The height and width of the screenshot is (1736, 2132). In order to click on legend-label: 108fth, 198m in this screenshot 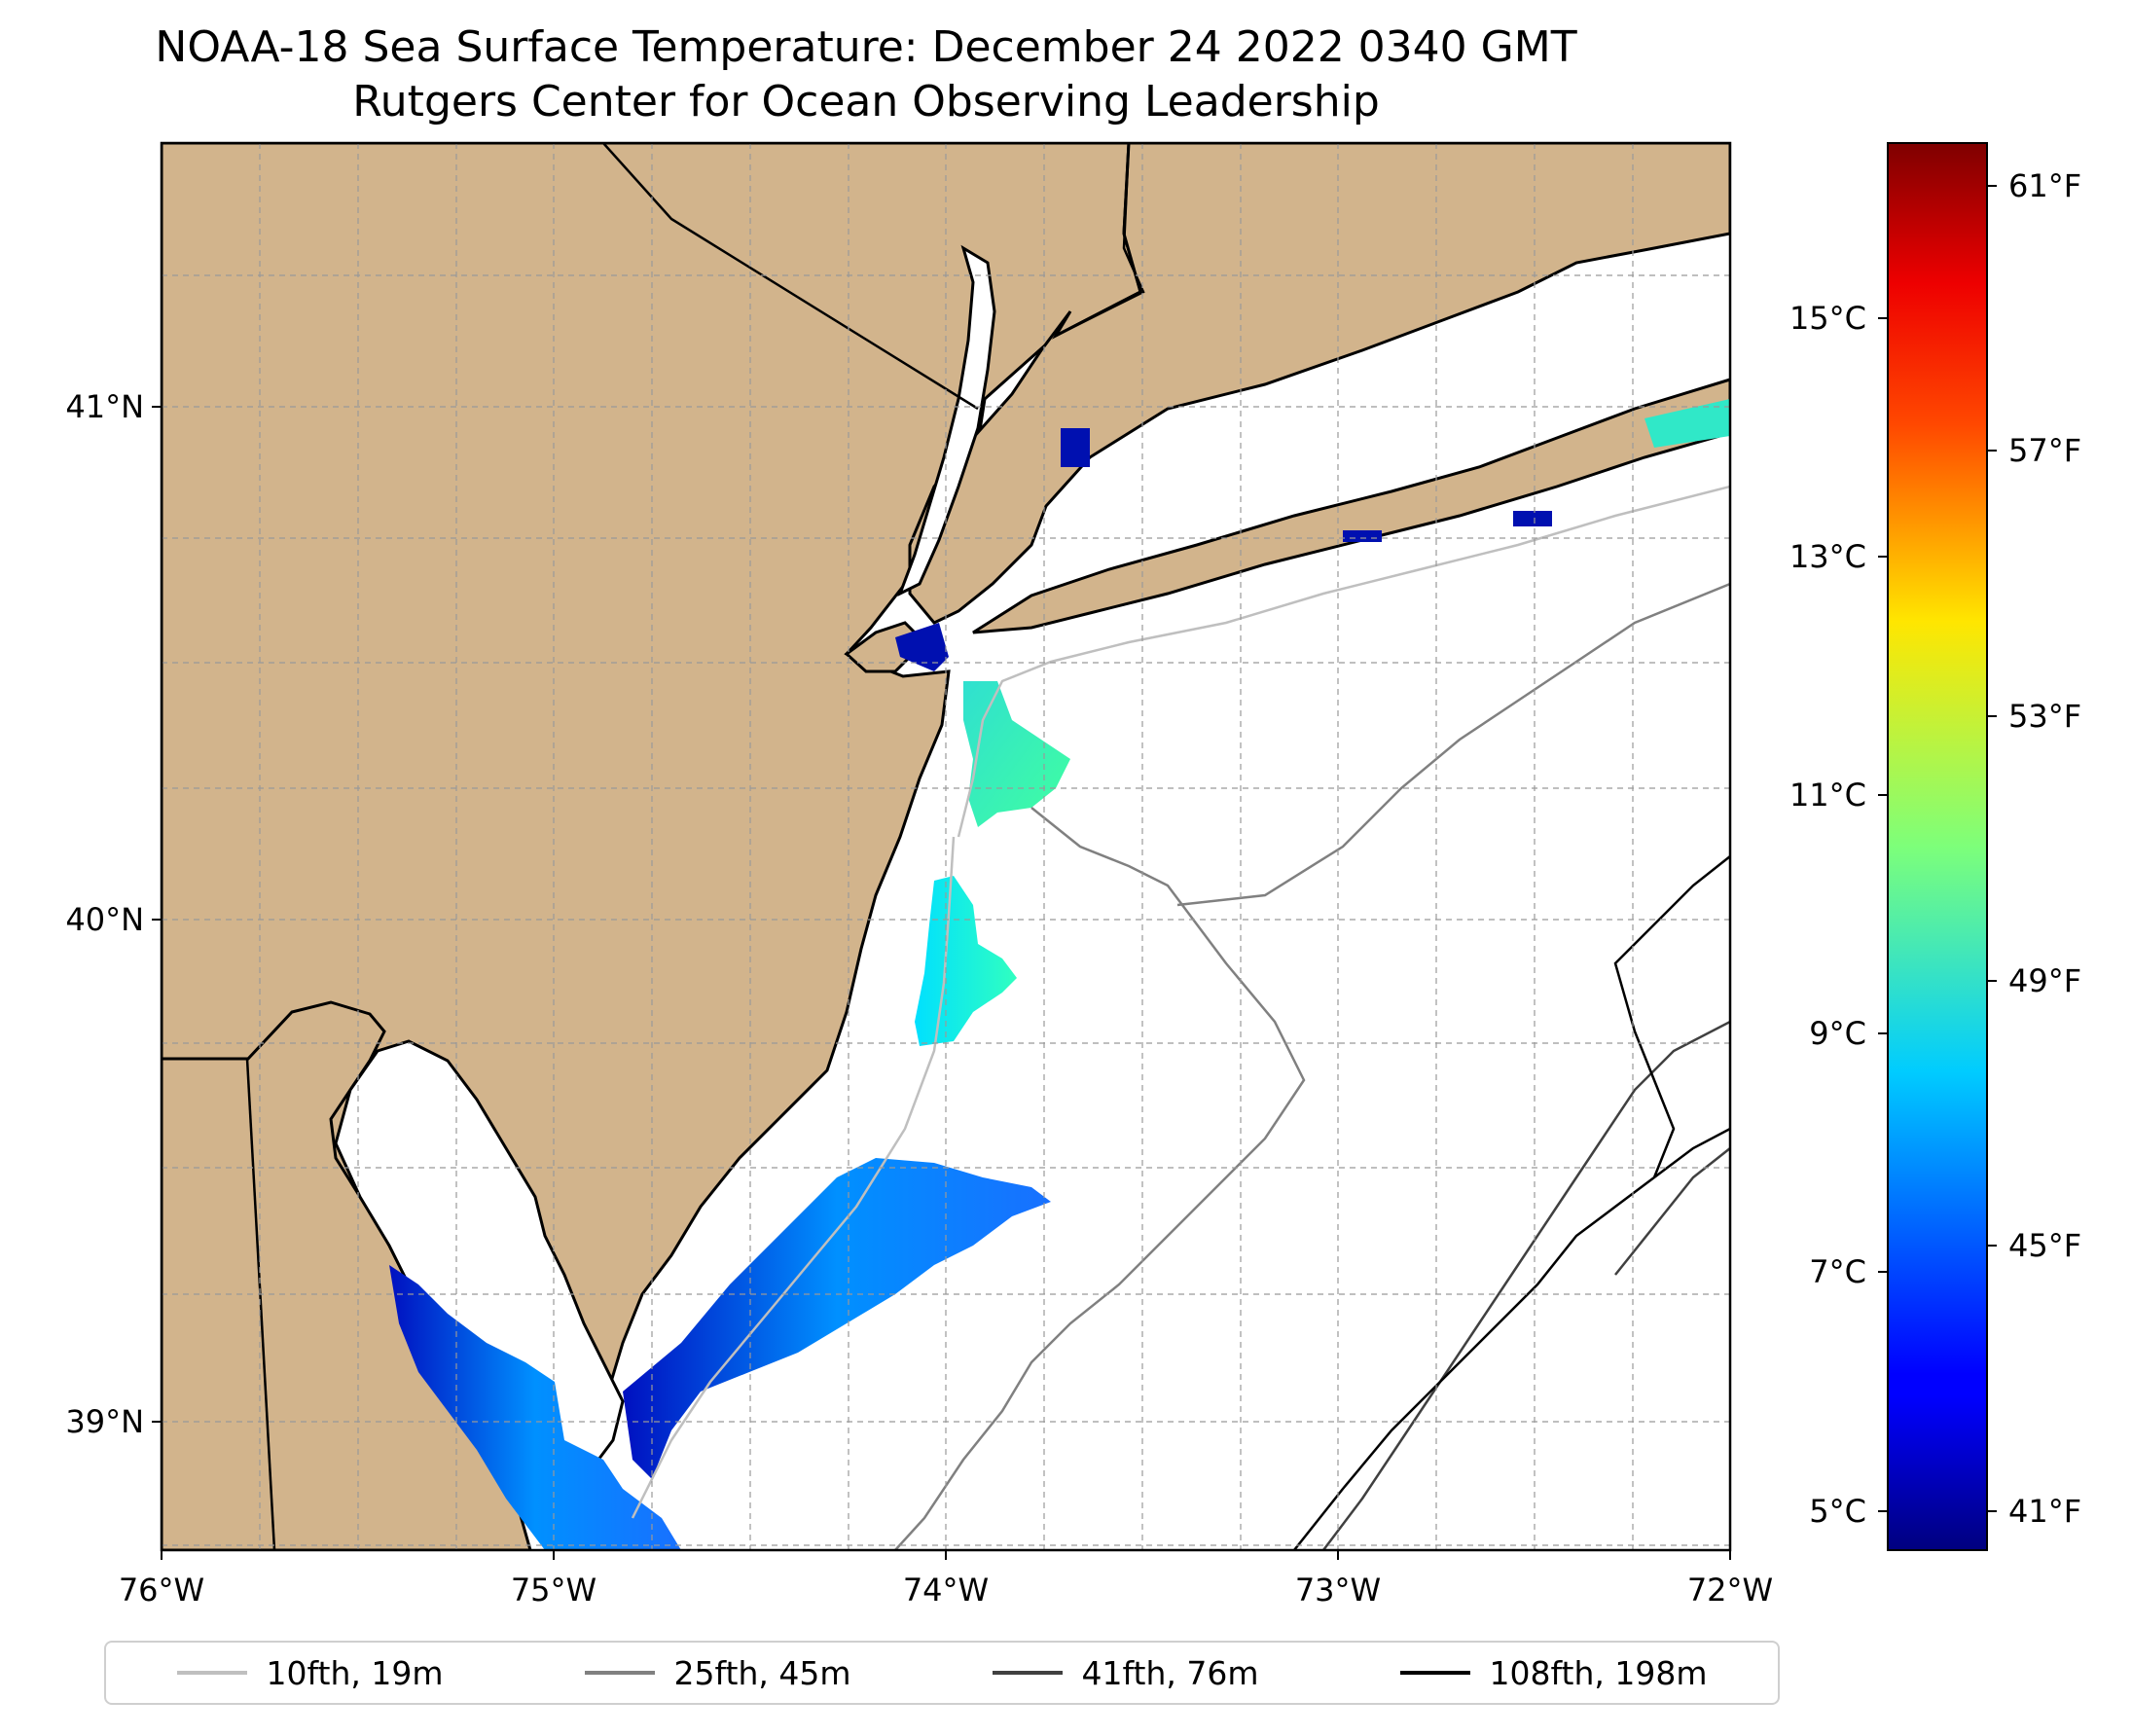, I will do `click(1599, 1673)`.